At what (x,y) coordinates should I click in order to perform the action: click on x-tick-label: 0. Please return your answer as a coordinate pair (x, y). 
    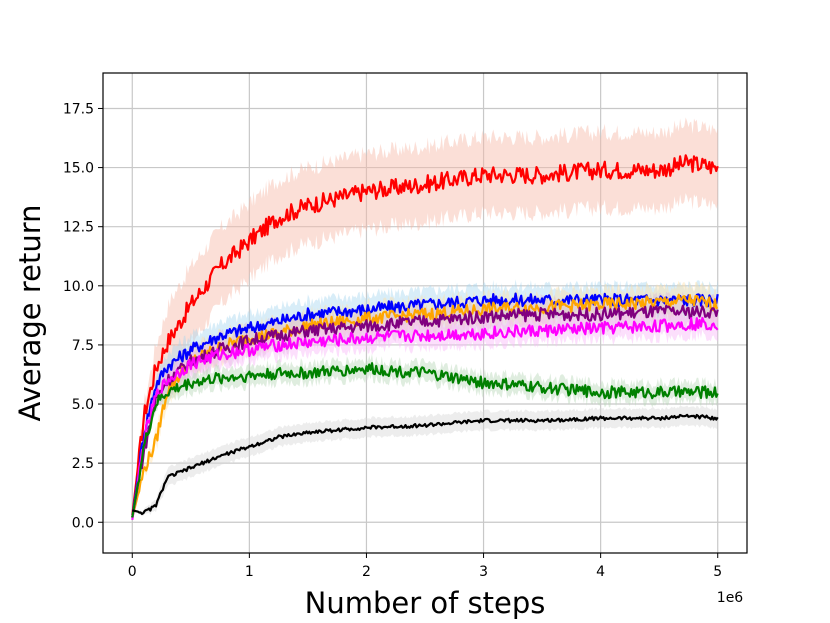
    Looking at the image, I should click on (132, 572).